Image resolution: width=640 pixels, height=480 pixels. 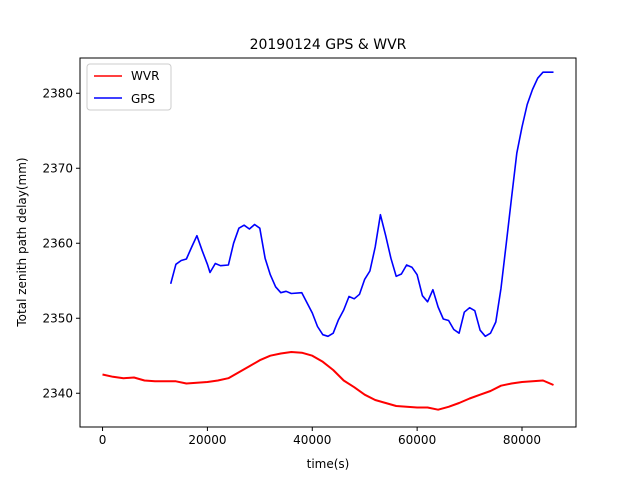 What do you see at coordinates (328, 45) in the screenshot?
I see `chart-title: 20190124 GPS & WVR` at bounding box center [328, 45].